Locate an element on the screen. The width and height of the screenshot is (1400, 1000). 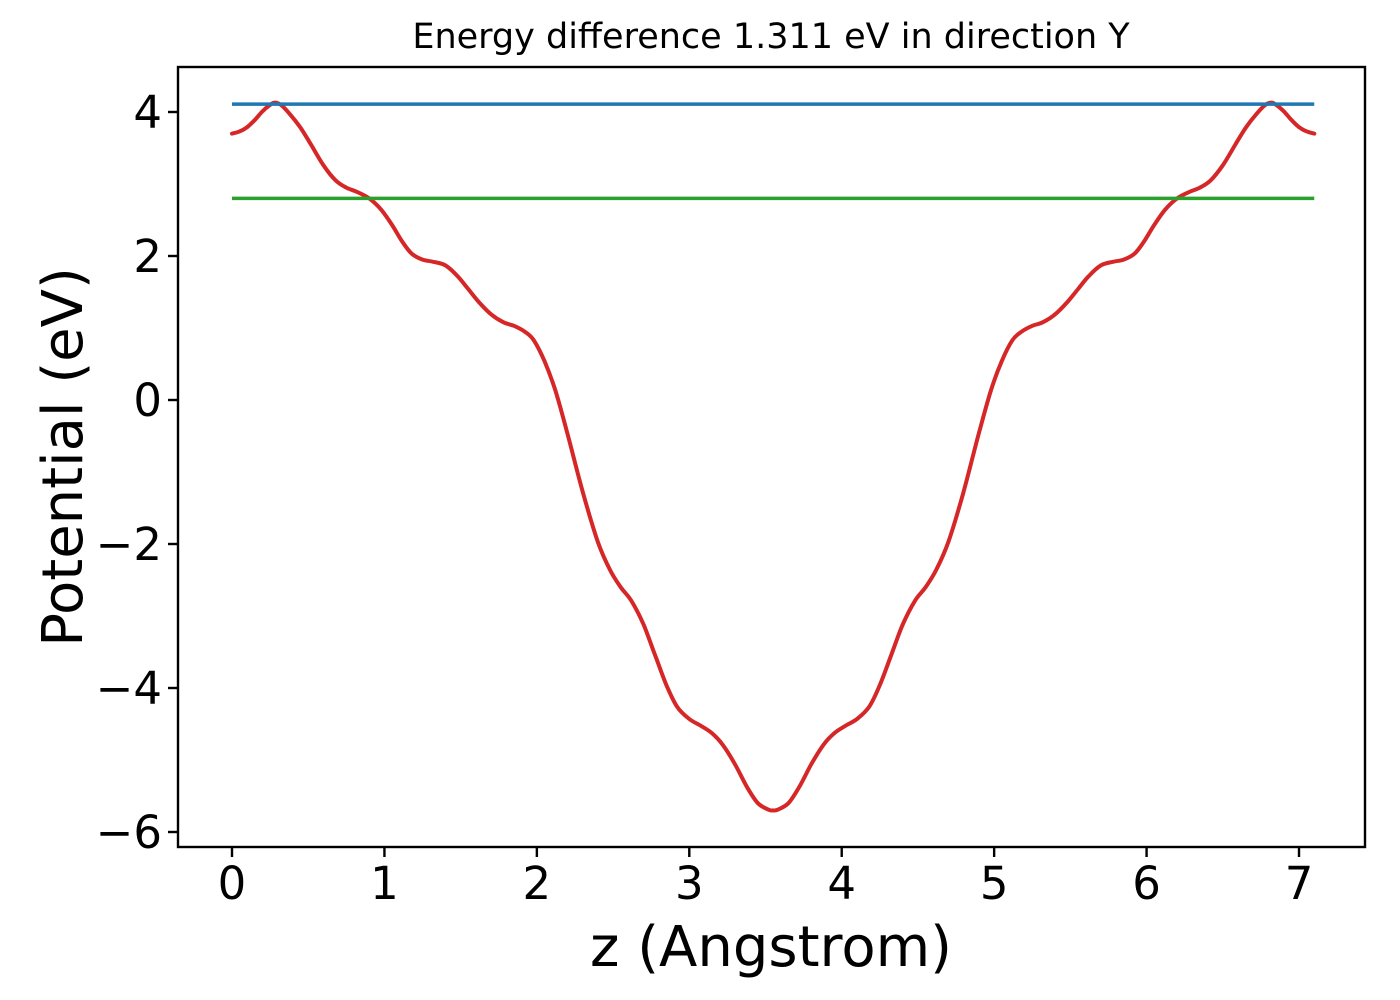
x-tick-label: 4 is located at coordinates (841, 883).